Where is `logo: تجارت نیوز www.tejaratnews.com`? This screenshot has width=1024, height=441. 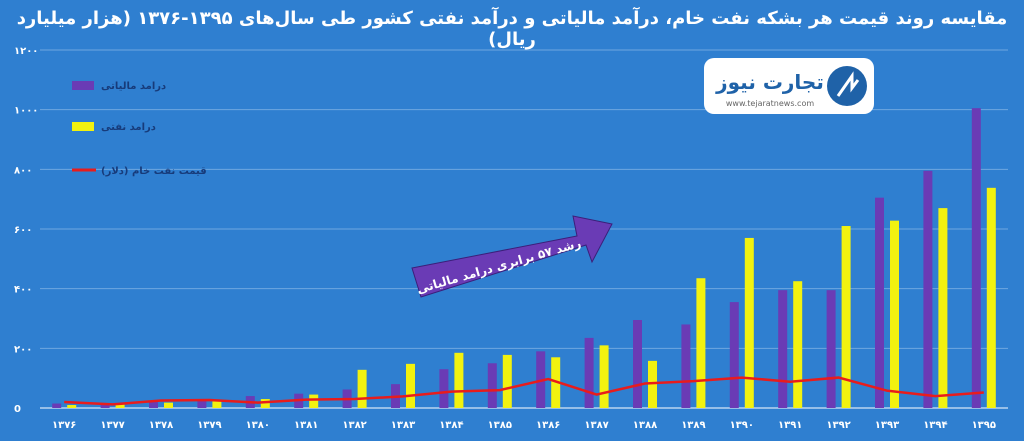 logo: تجارت نیوز www.tejaratnews.com is located at coordinates (789, 86).